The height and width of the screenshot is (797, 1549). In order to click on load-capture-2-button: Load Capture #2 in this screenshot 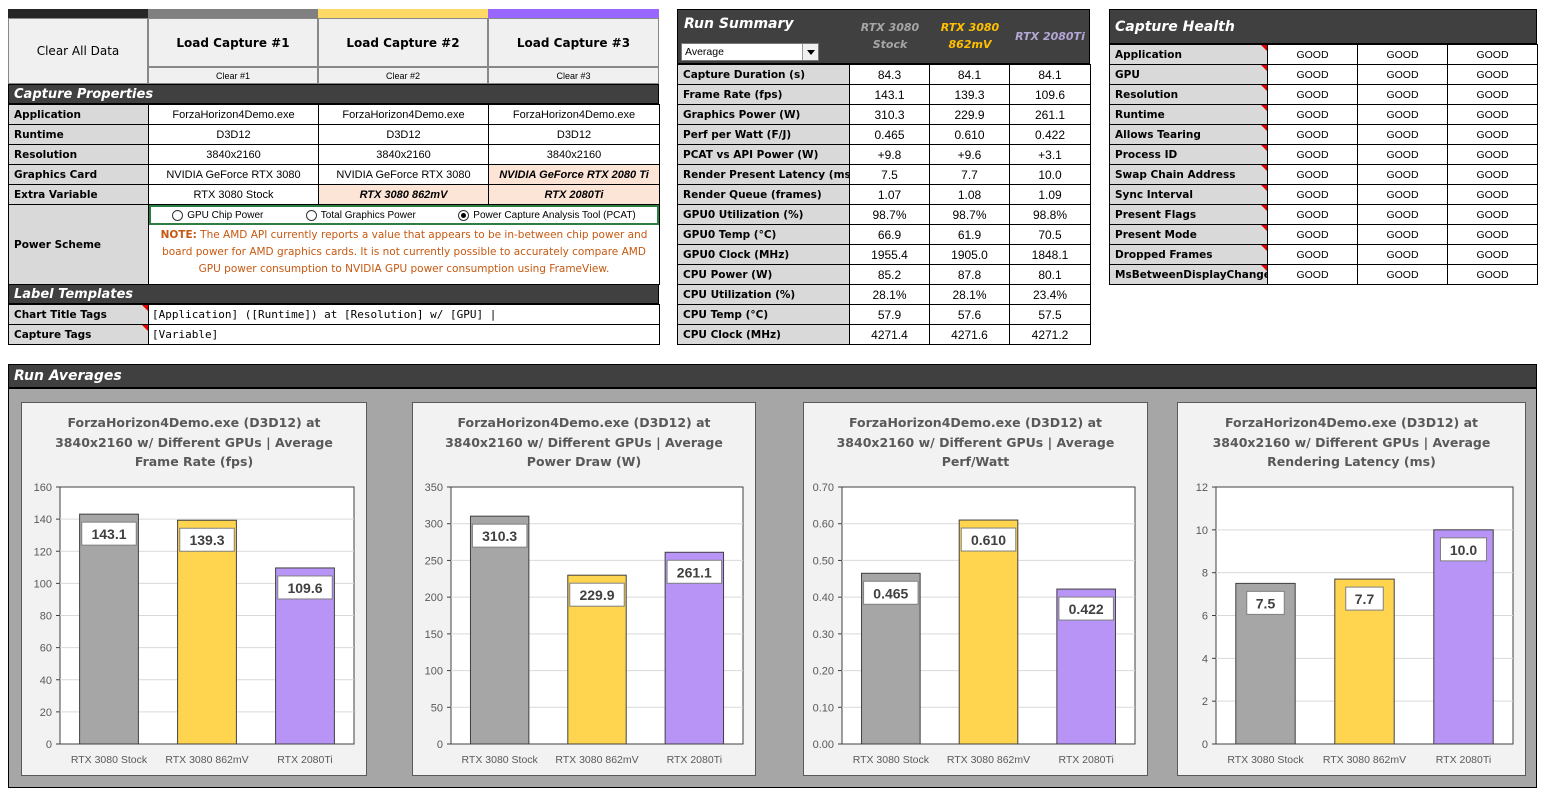, I will do `click(403, 42)`.